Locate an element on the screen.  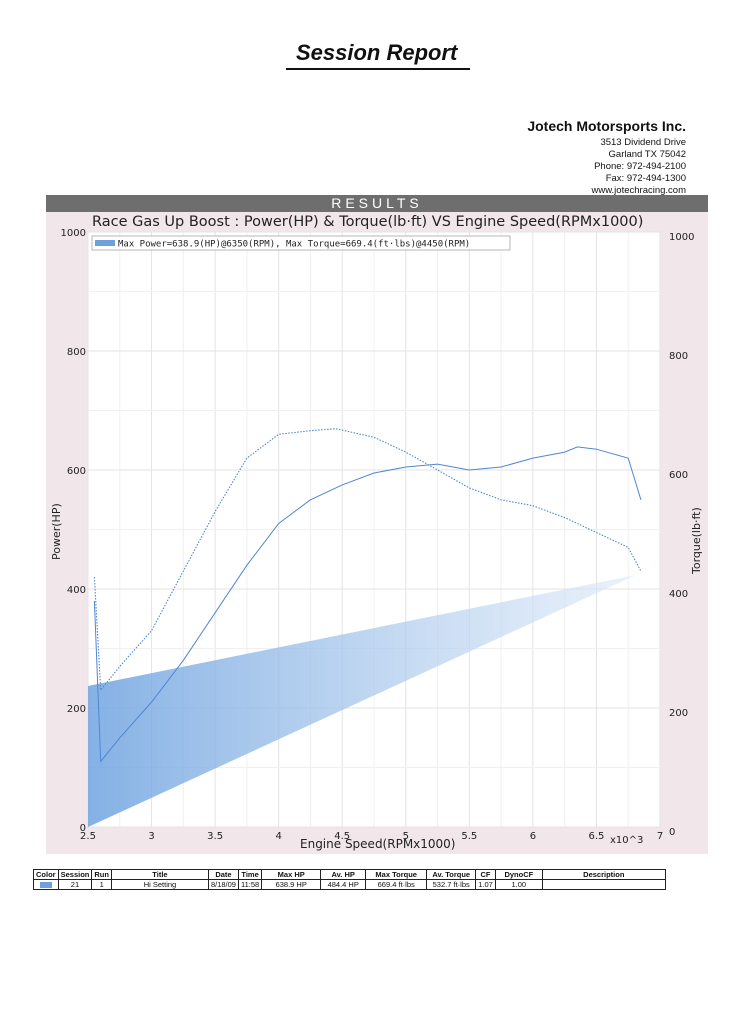
header-date: Date is located at coordinates (223, 874).